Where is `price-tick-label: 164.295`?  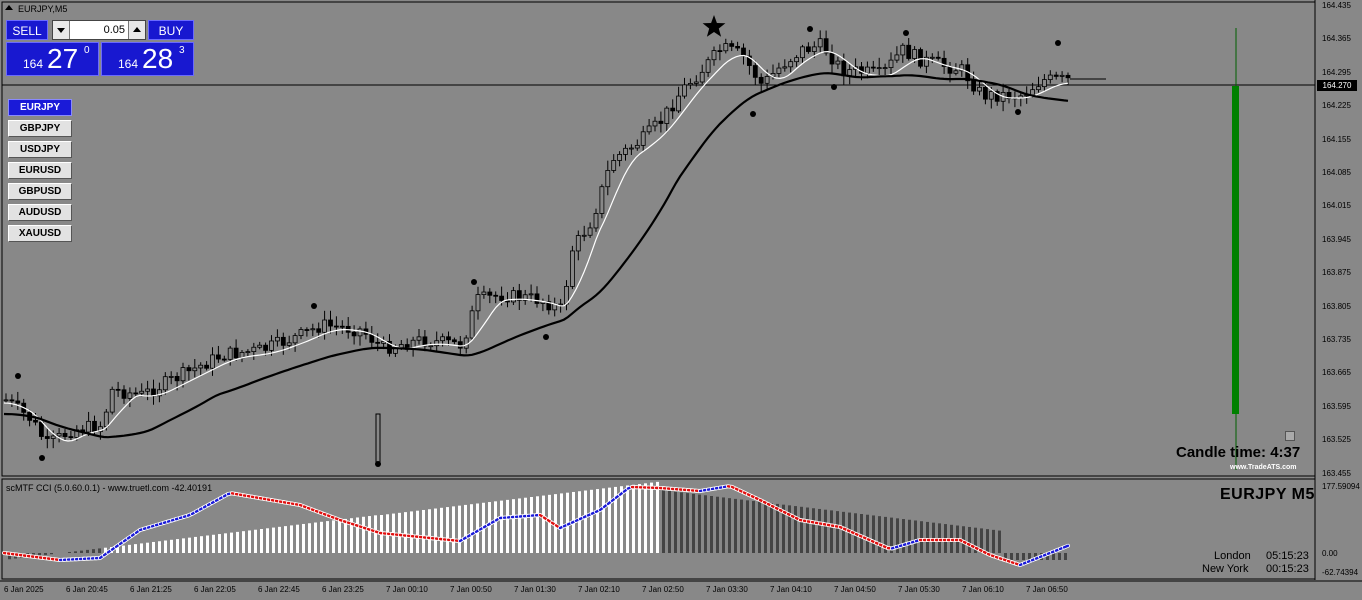 price-tick-label: 164.295 is located at coordinates (1336, 72).